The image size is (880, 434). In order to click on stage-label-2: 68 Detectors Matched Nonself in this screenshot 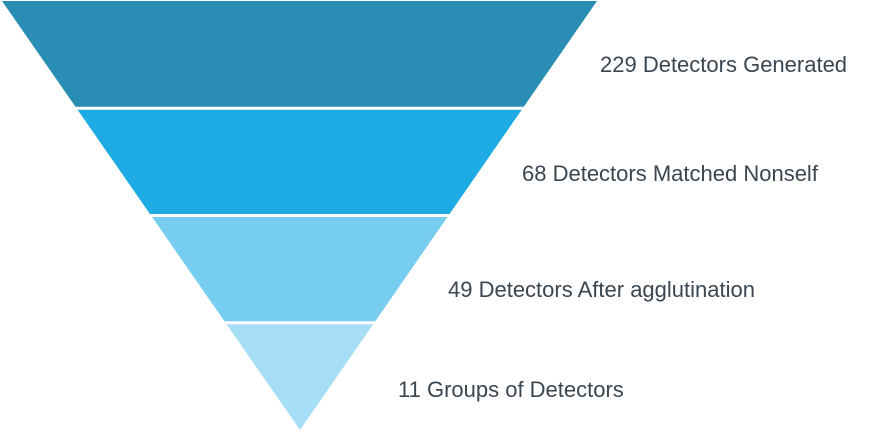, I will do `click(670, 173)`.